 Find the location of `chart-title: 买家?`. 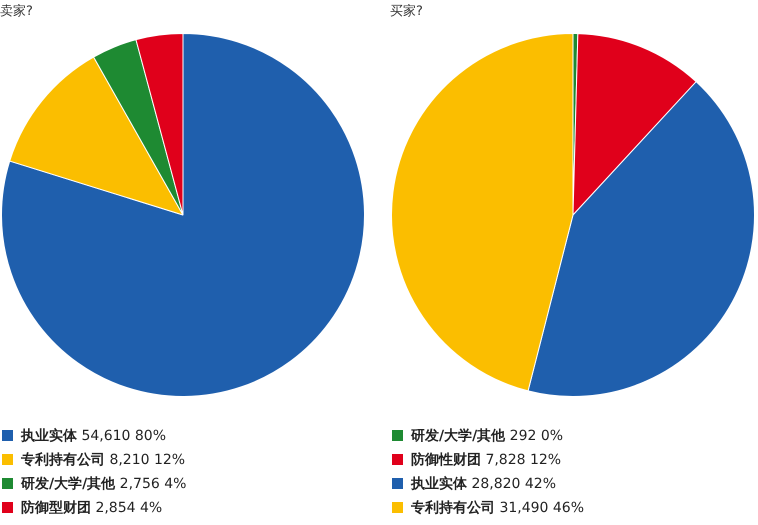

chart-title: 买家? is located at coordinates (406, 11).